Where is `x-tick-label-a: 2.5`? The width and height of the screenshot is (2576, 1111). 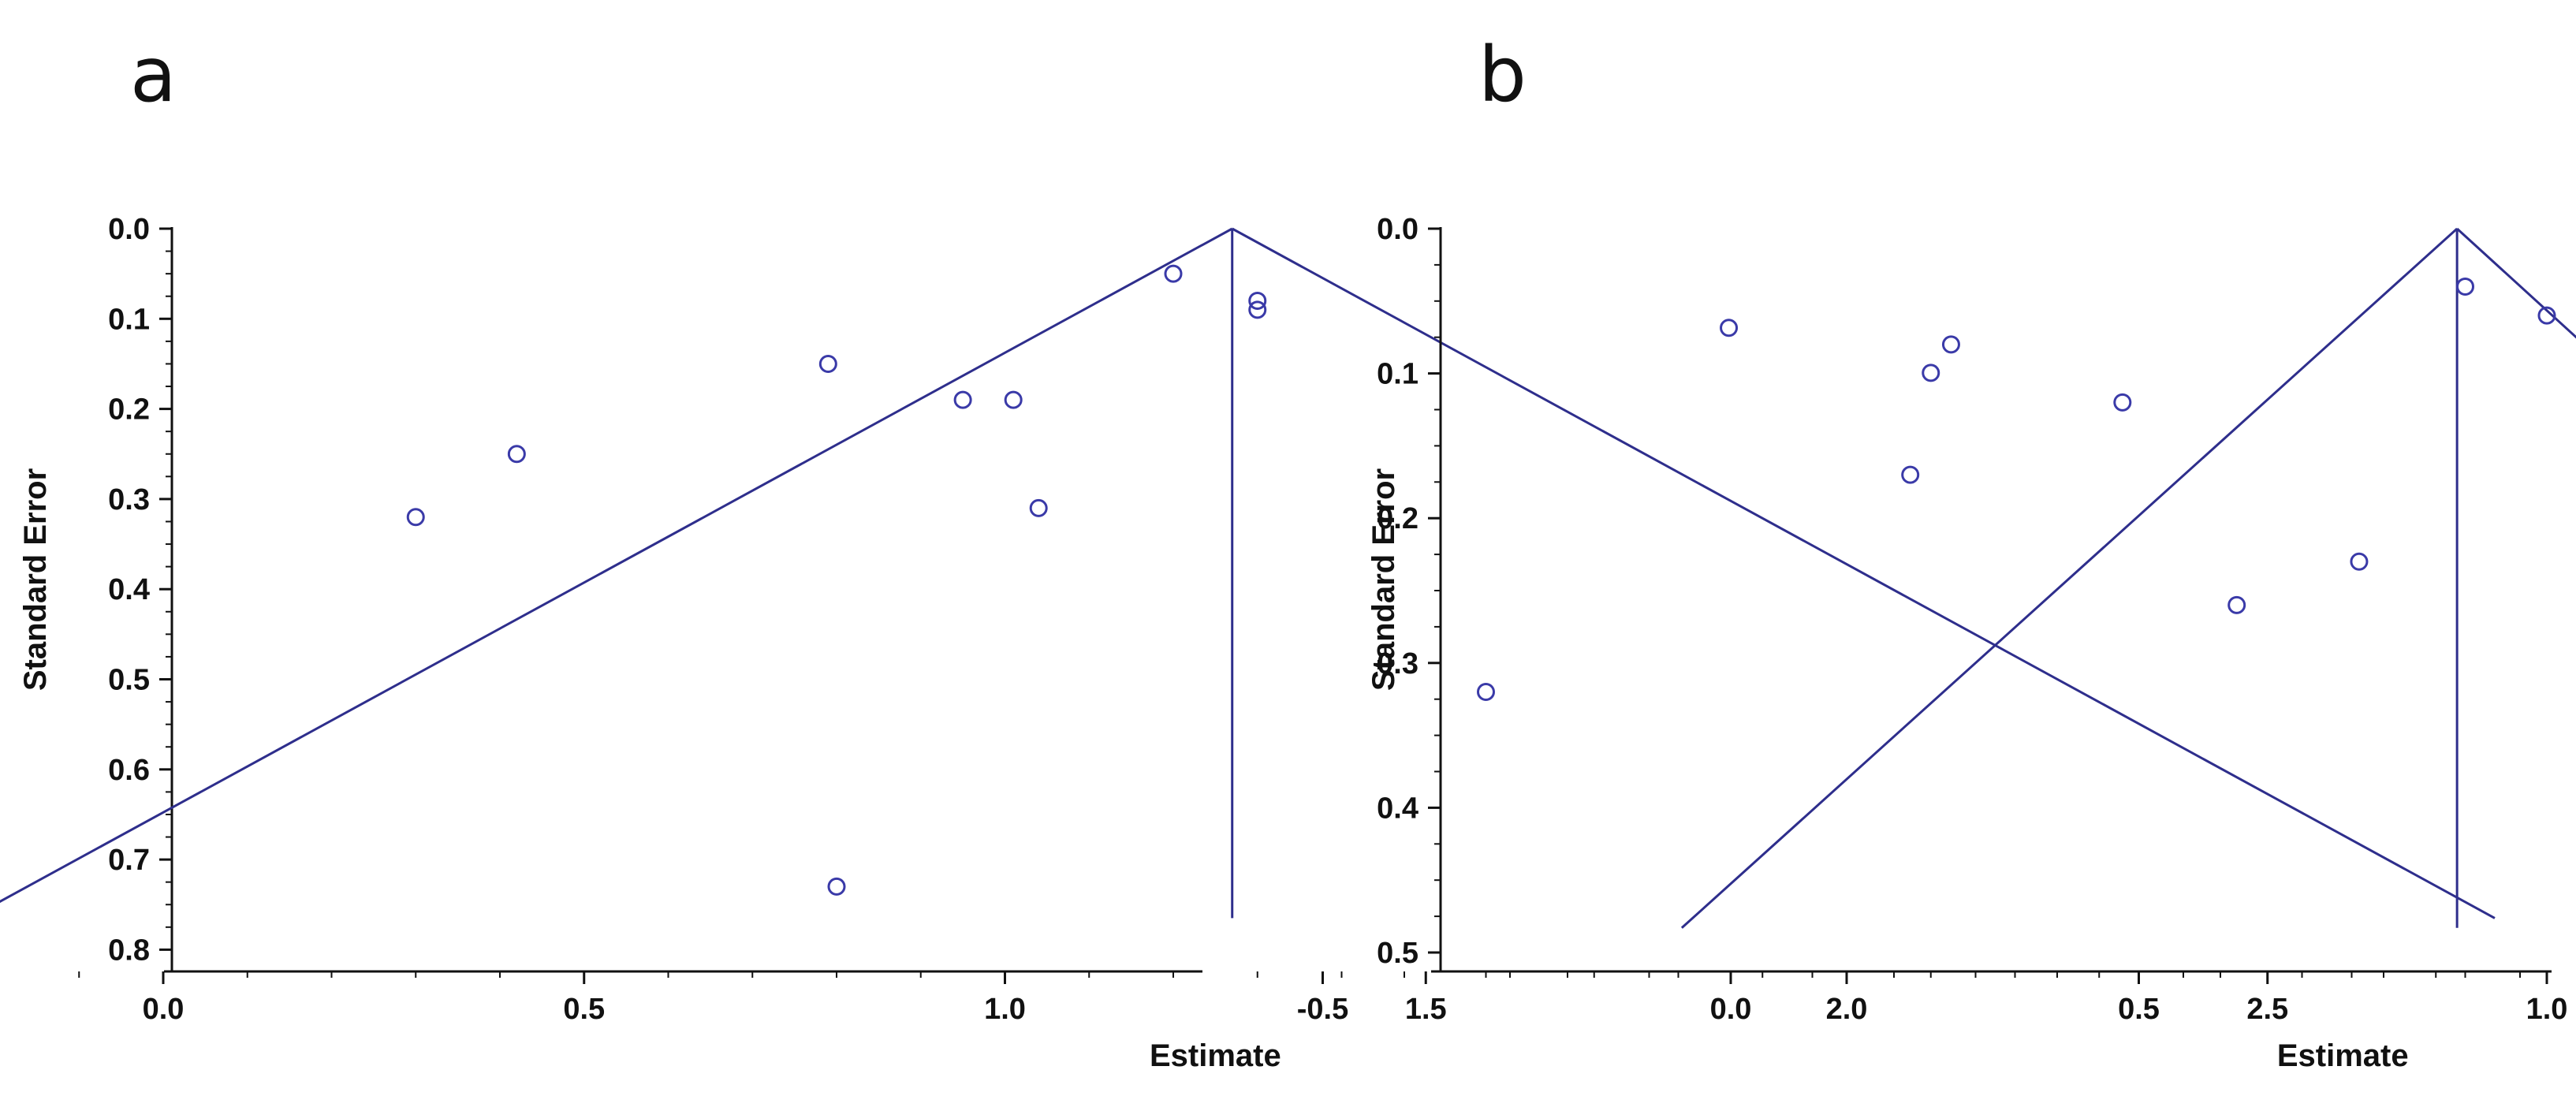
x-tick-label-a: 2.5 is located at coordinates (2267, 1009).